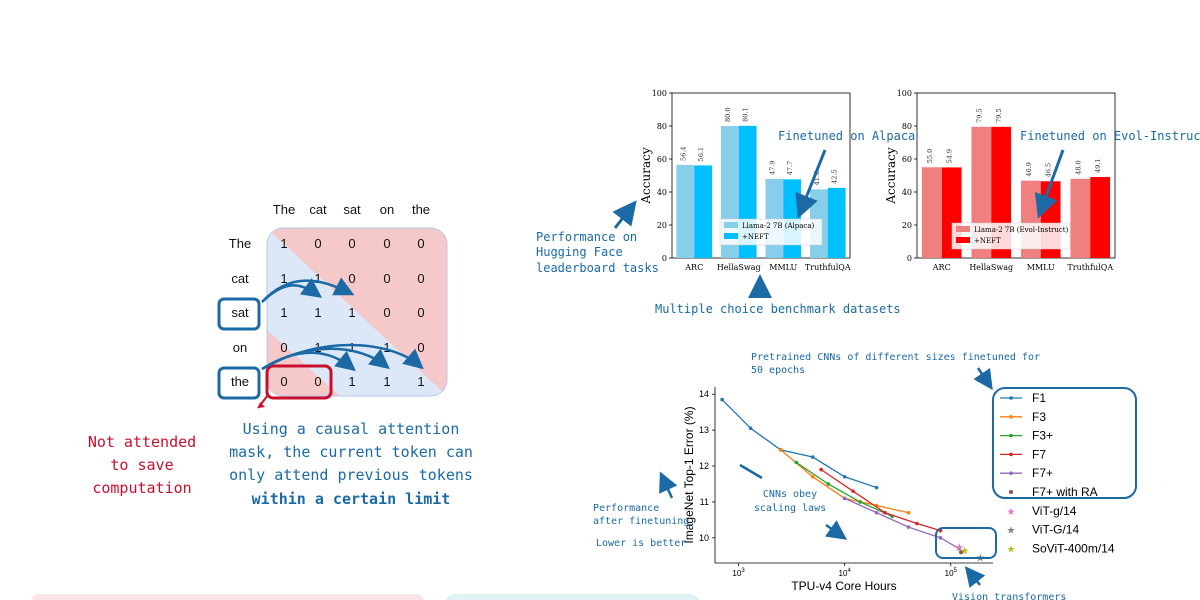  Describe the element at coordinates (1011, 236) in the screenshot. I see `legend: Llama-2 7B (Evol-Instruct) +NEFT` at that location.